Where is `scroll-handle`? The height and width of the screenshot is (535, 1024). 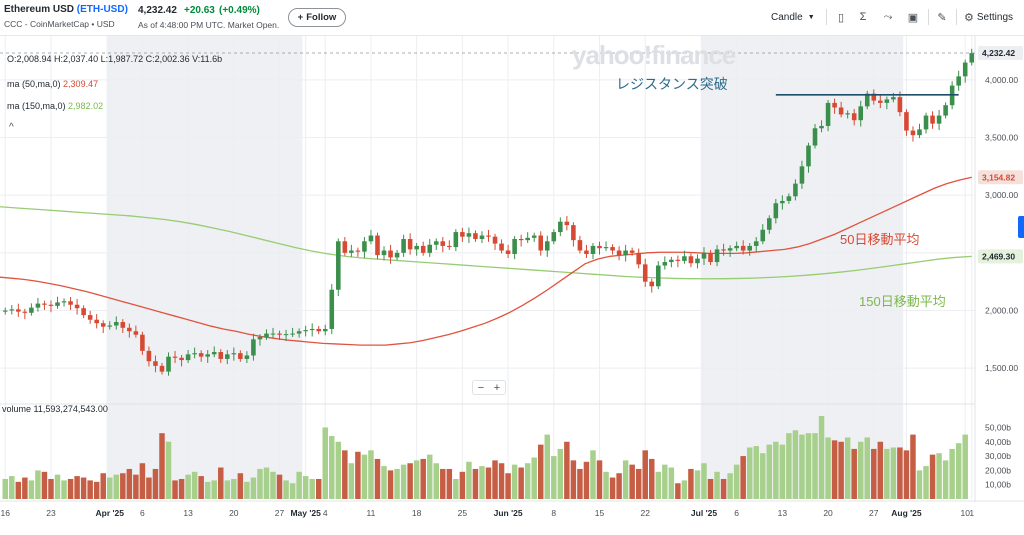
scroll-handle is located at coordinates (1021, 227).